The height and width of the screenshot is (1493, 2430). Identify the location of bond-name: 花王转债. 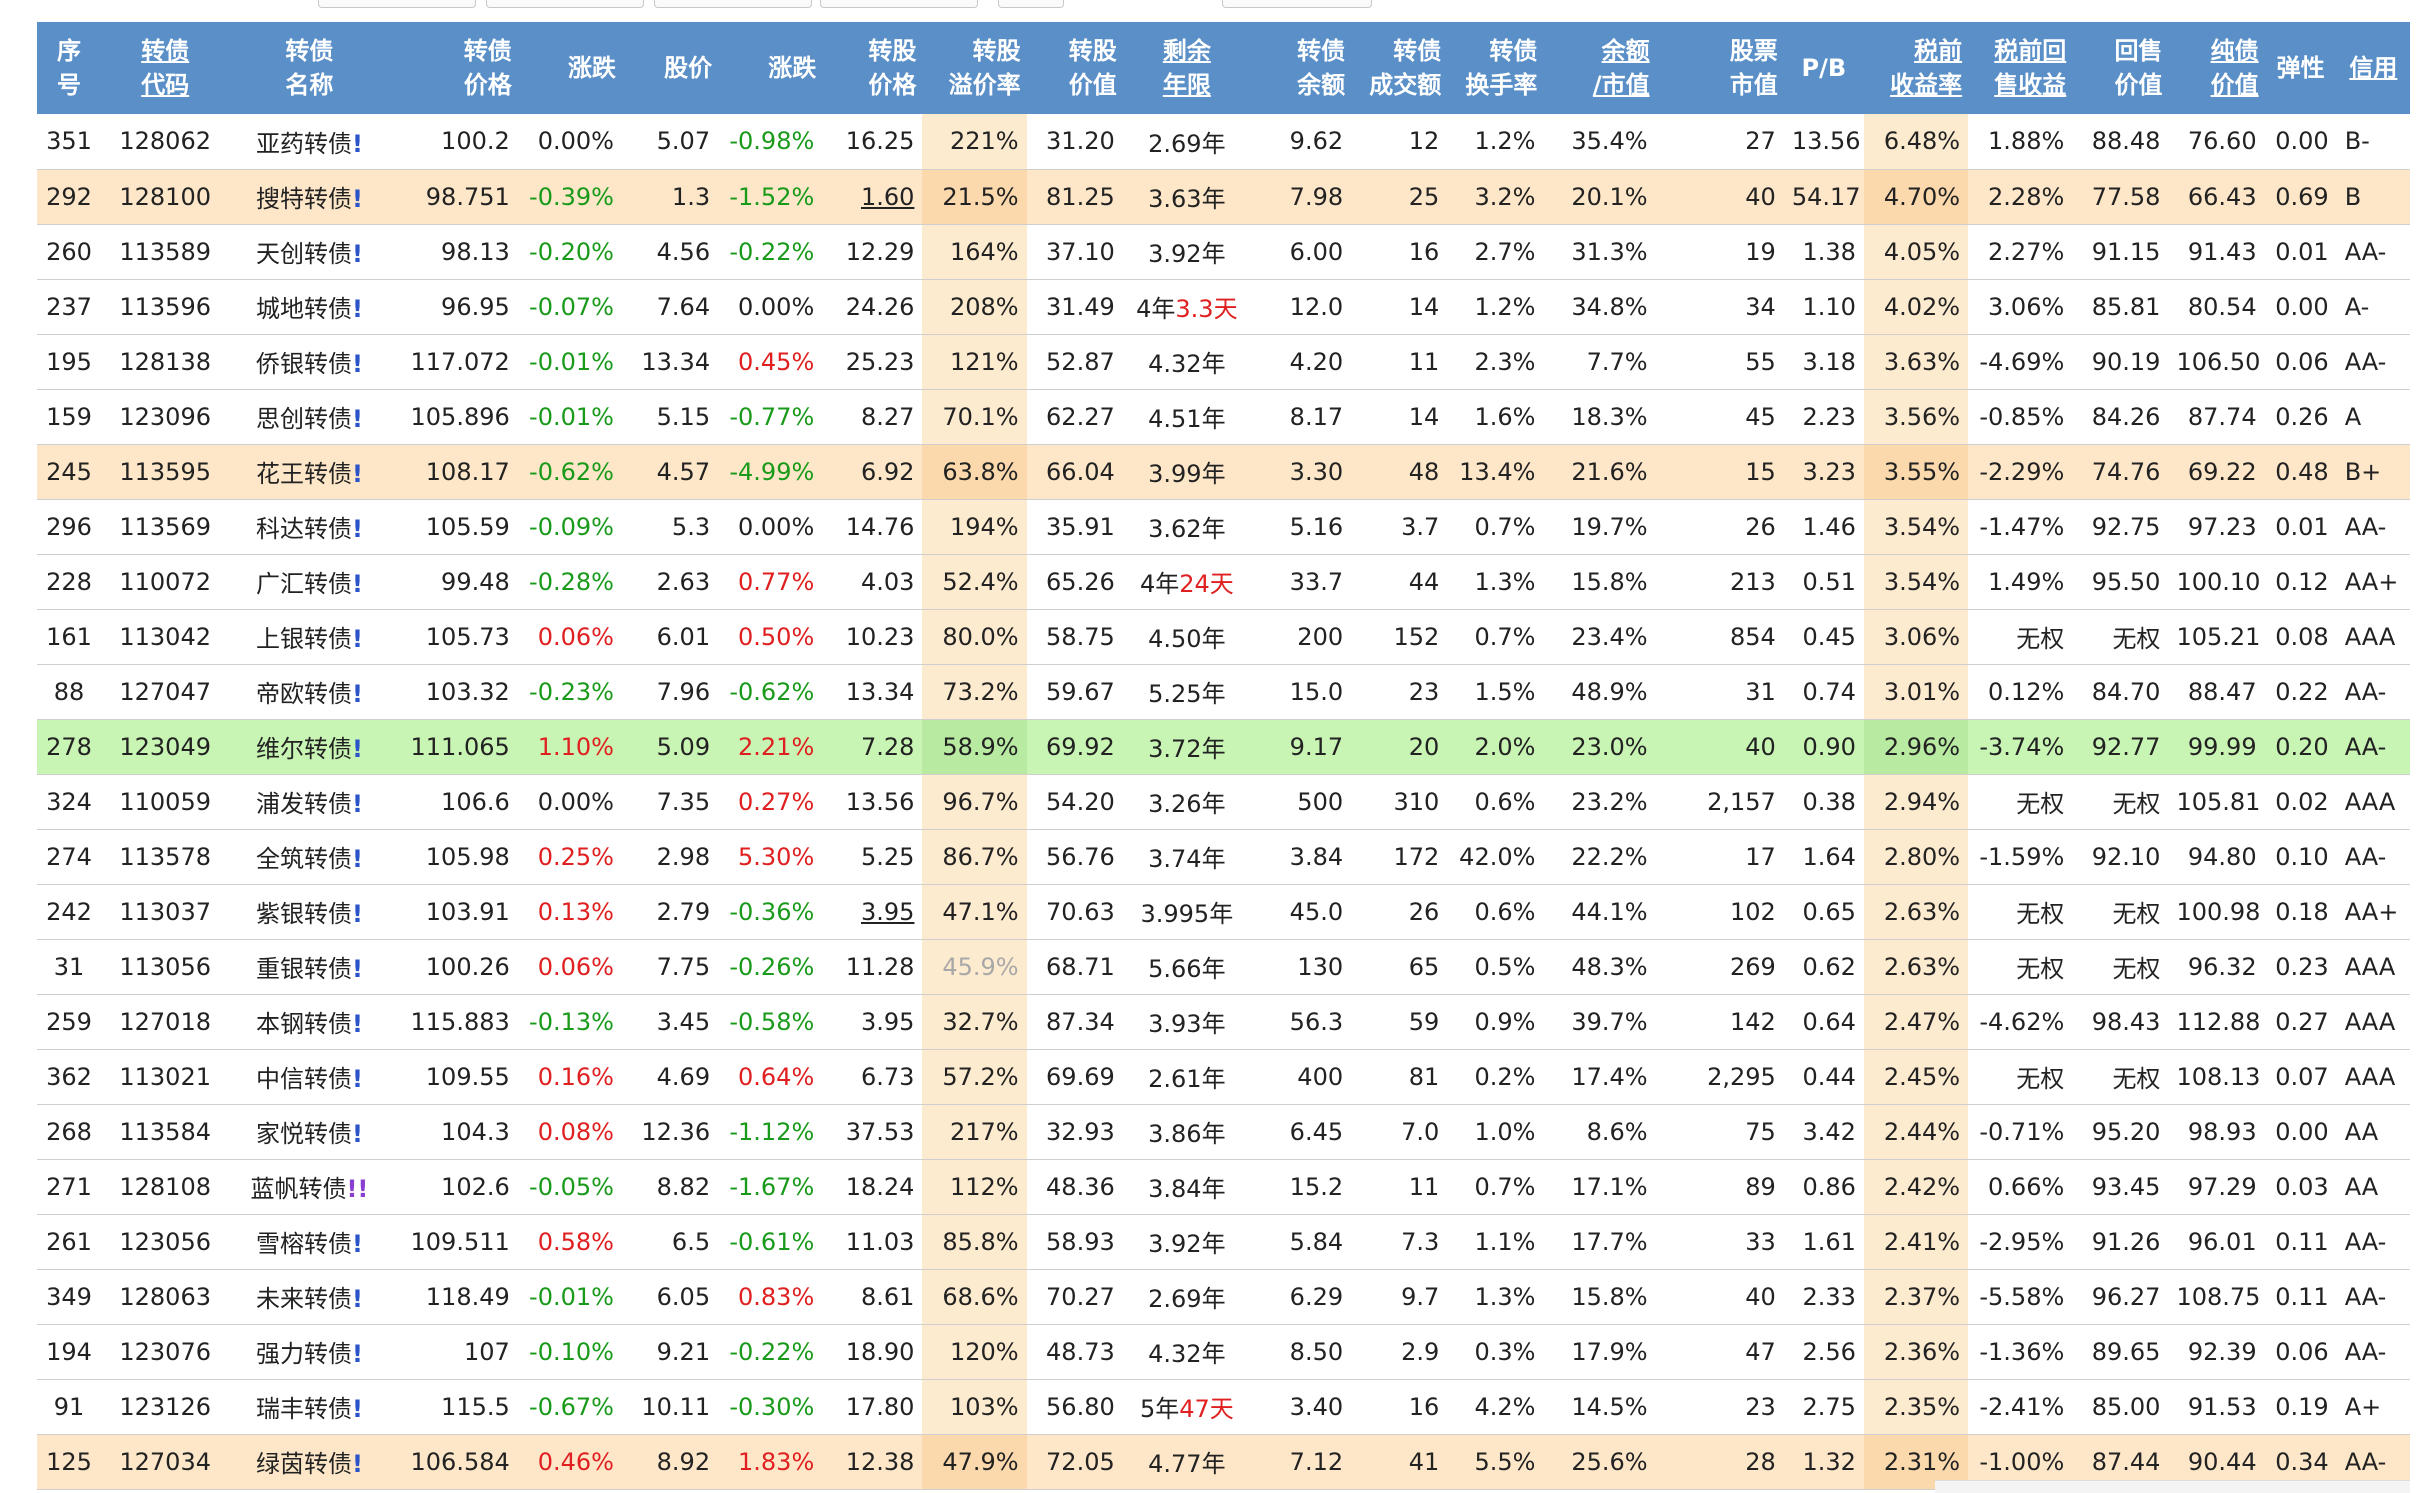
(303, 474).